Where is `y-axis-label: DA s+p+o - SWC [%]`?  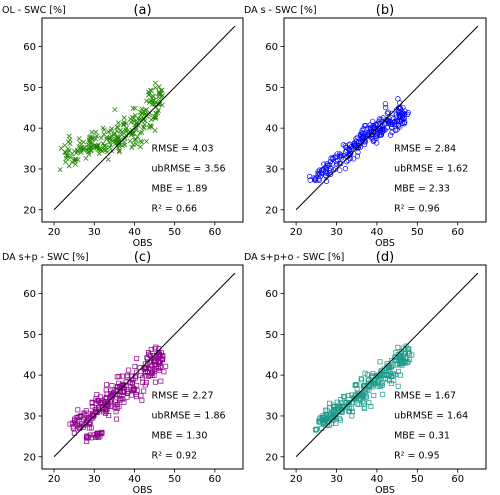 y-axis-label: DA s+p+o - SWC [%] is located at coordinates (294, 257).